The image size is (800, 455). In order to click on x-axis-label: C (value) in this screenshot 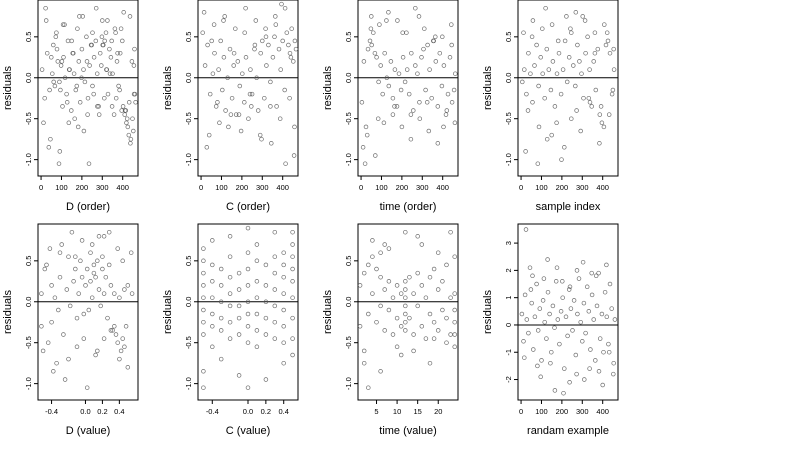, I will do `click(248, 431)`.